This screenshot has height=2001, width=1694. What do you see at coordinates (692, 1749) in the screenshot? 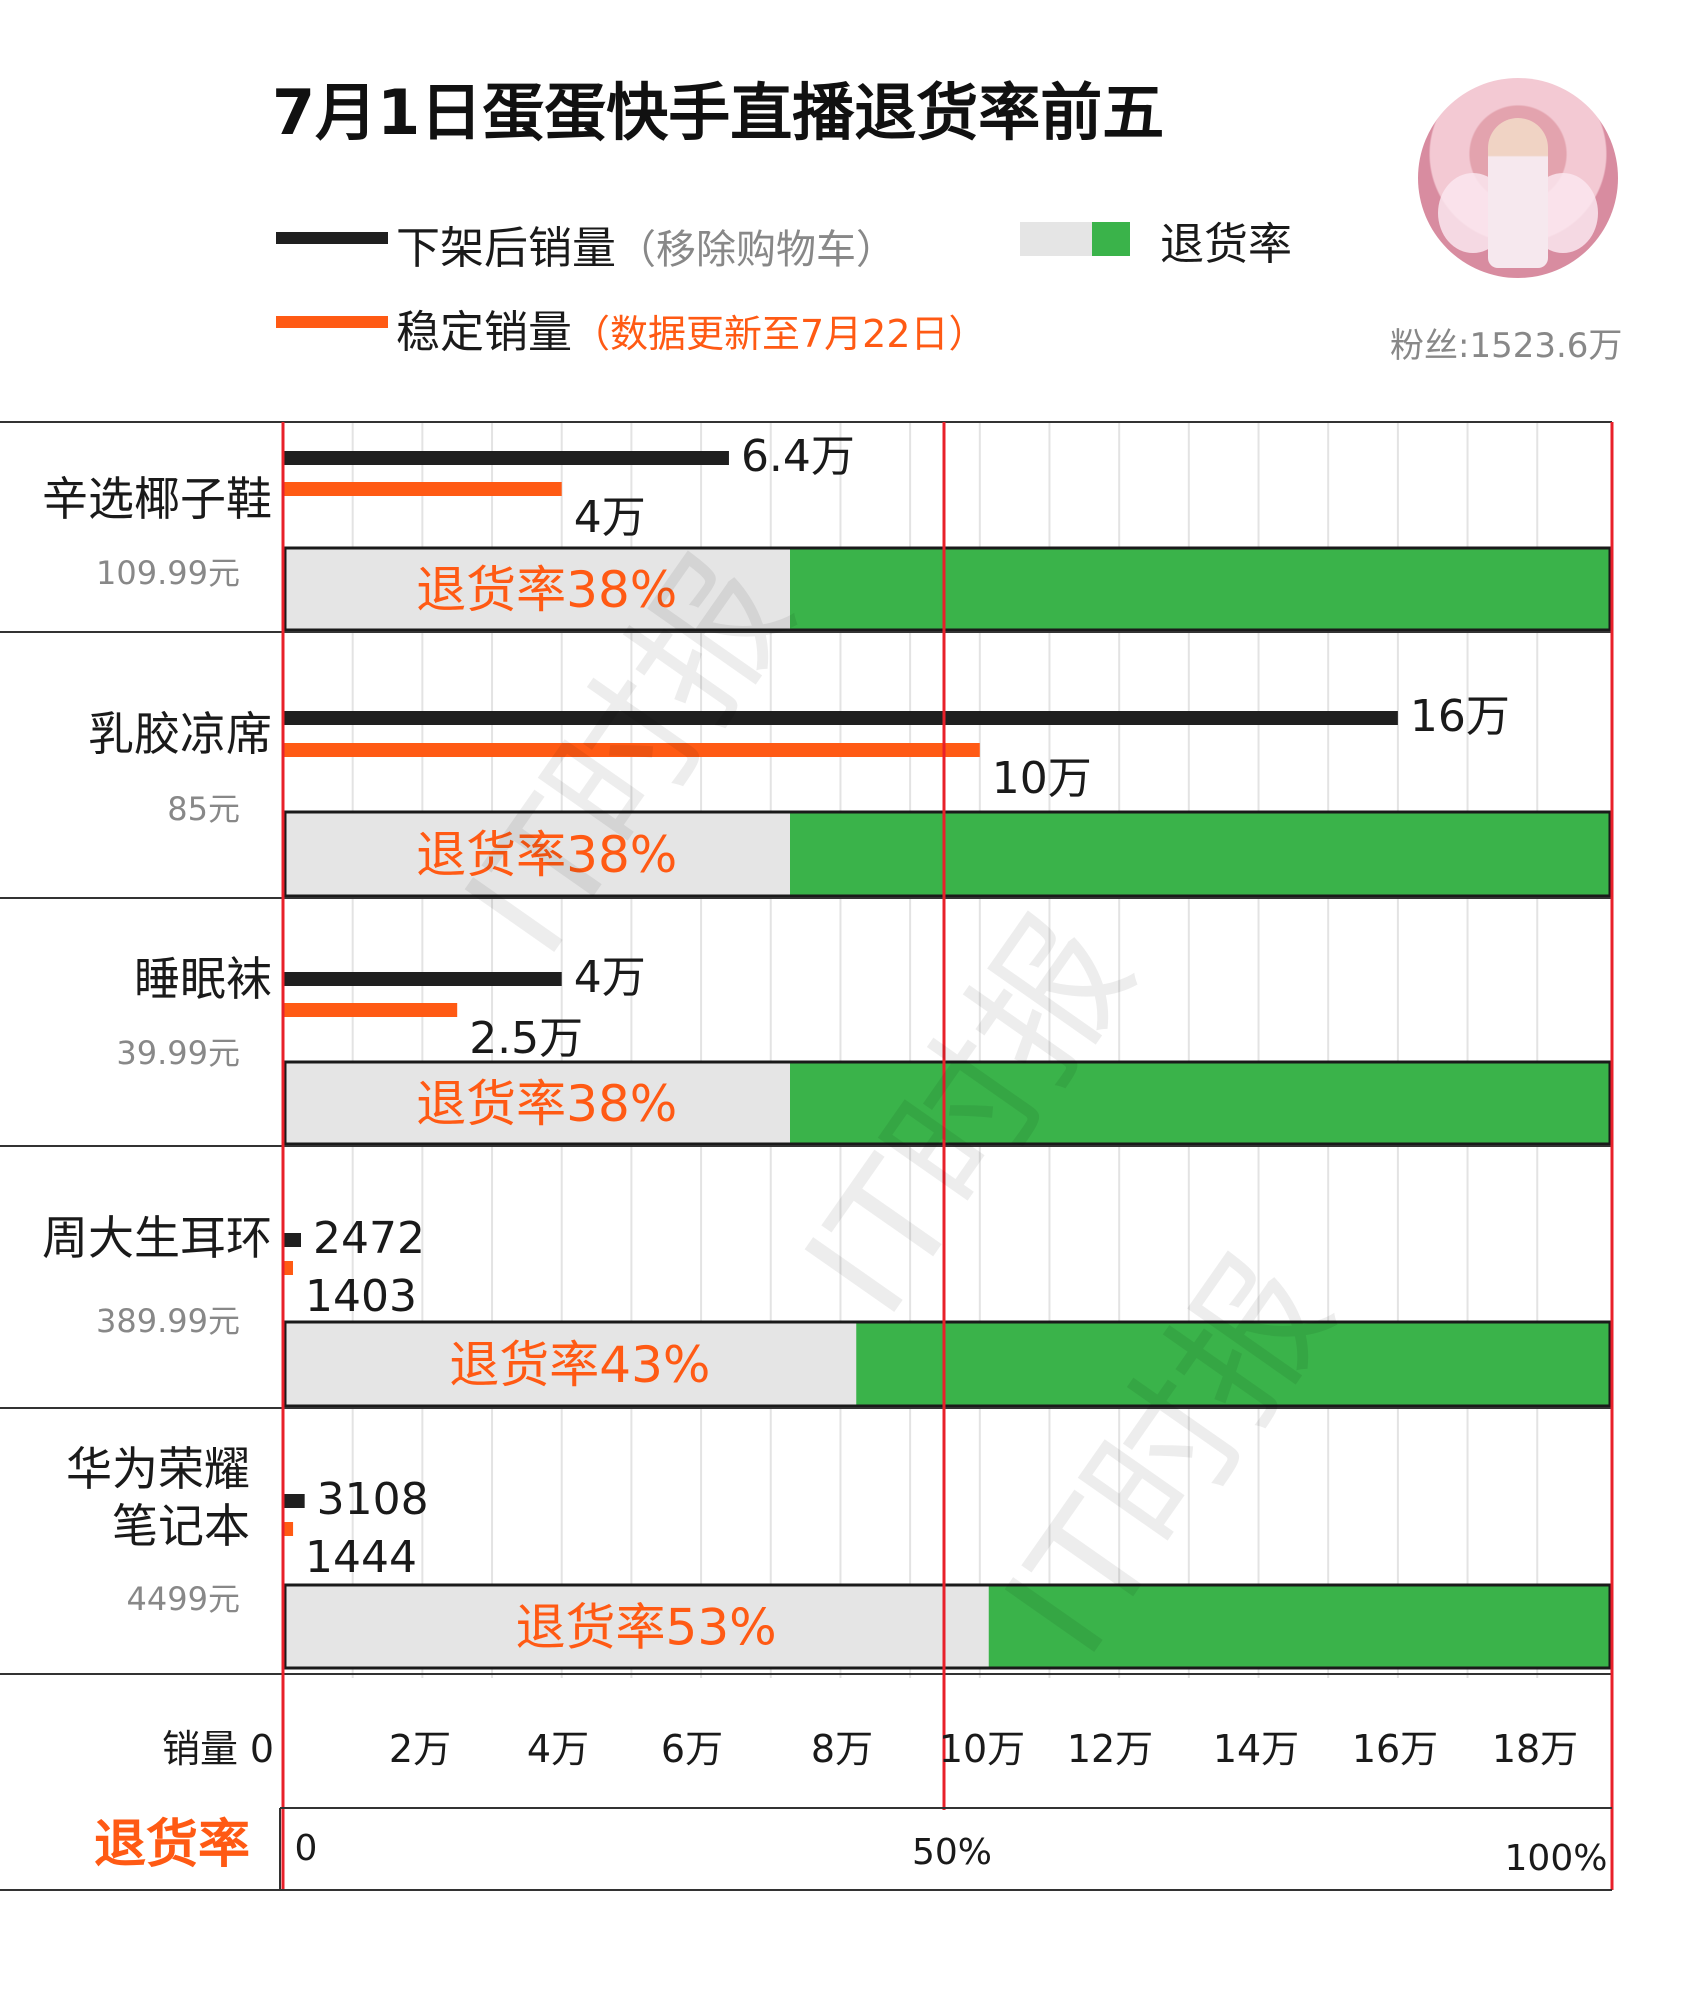
I see `tick-label: 6万` at bounding box center [692, 1749].